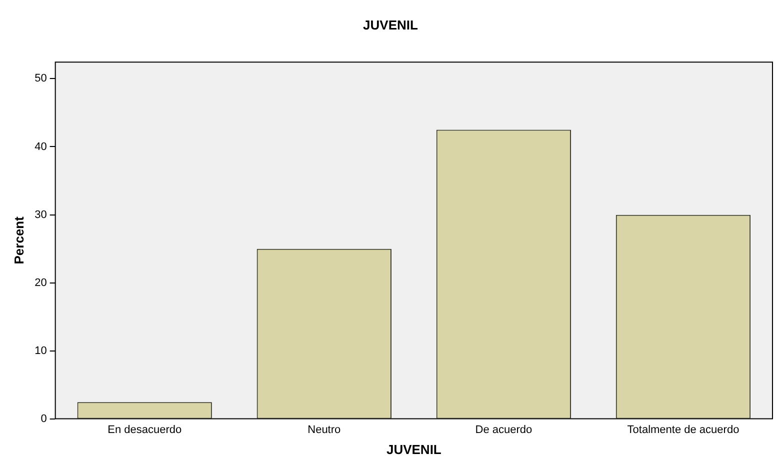  Describe the element at coordinates (324, 430) in the screenshot. I see `x-tick-label: Neutro` at that location.